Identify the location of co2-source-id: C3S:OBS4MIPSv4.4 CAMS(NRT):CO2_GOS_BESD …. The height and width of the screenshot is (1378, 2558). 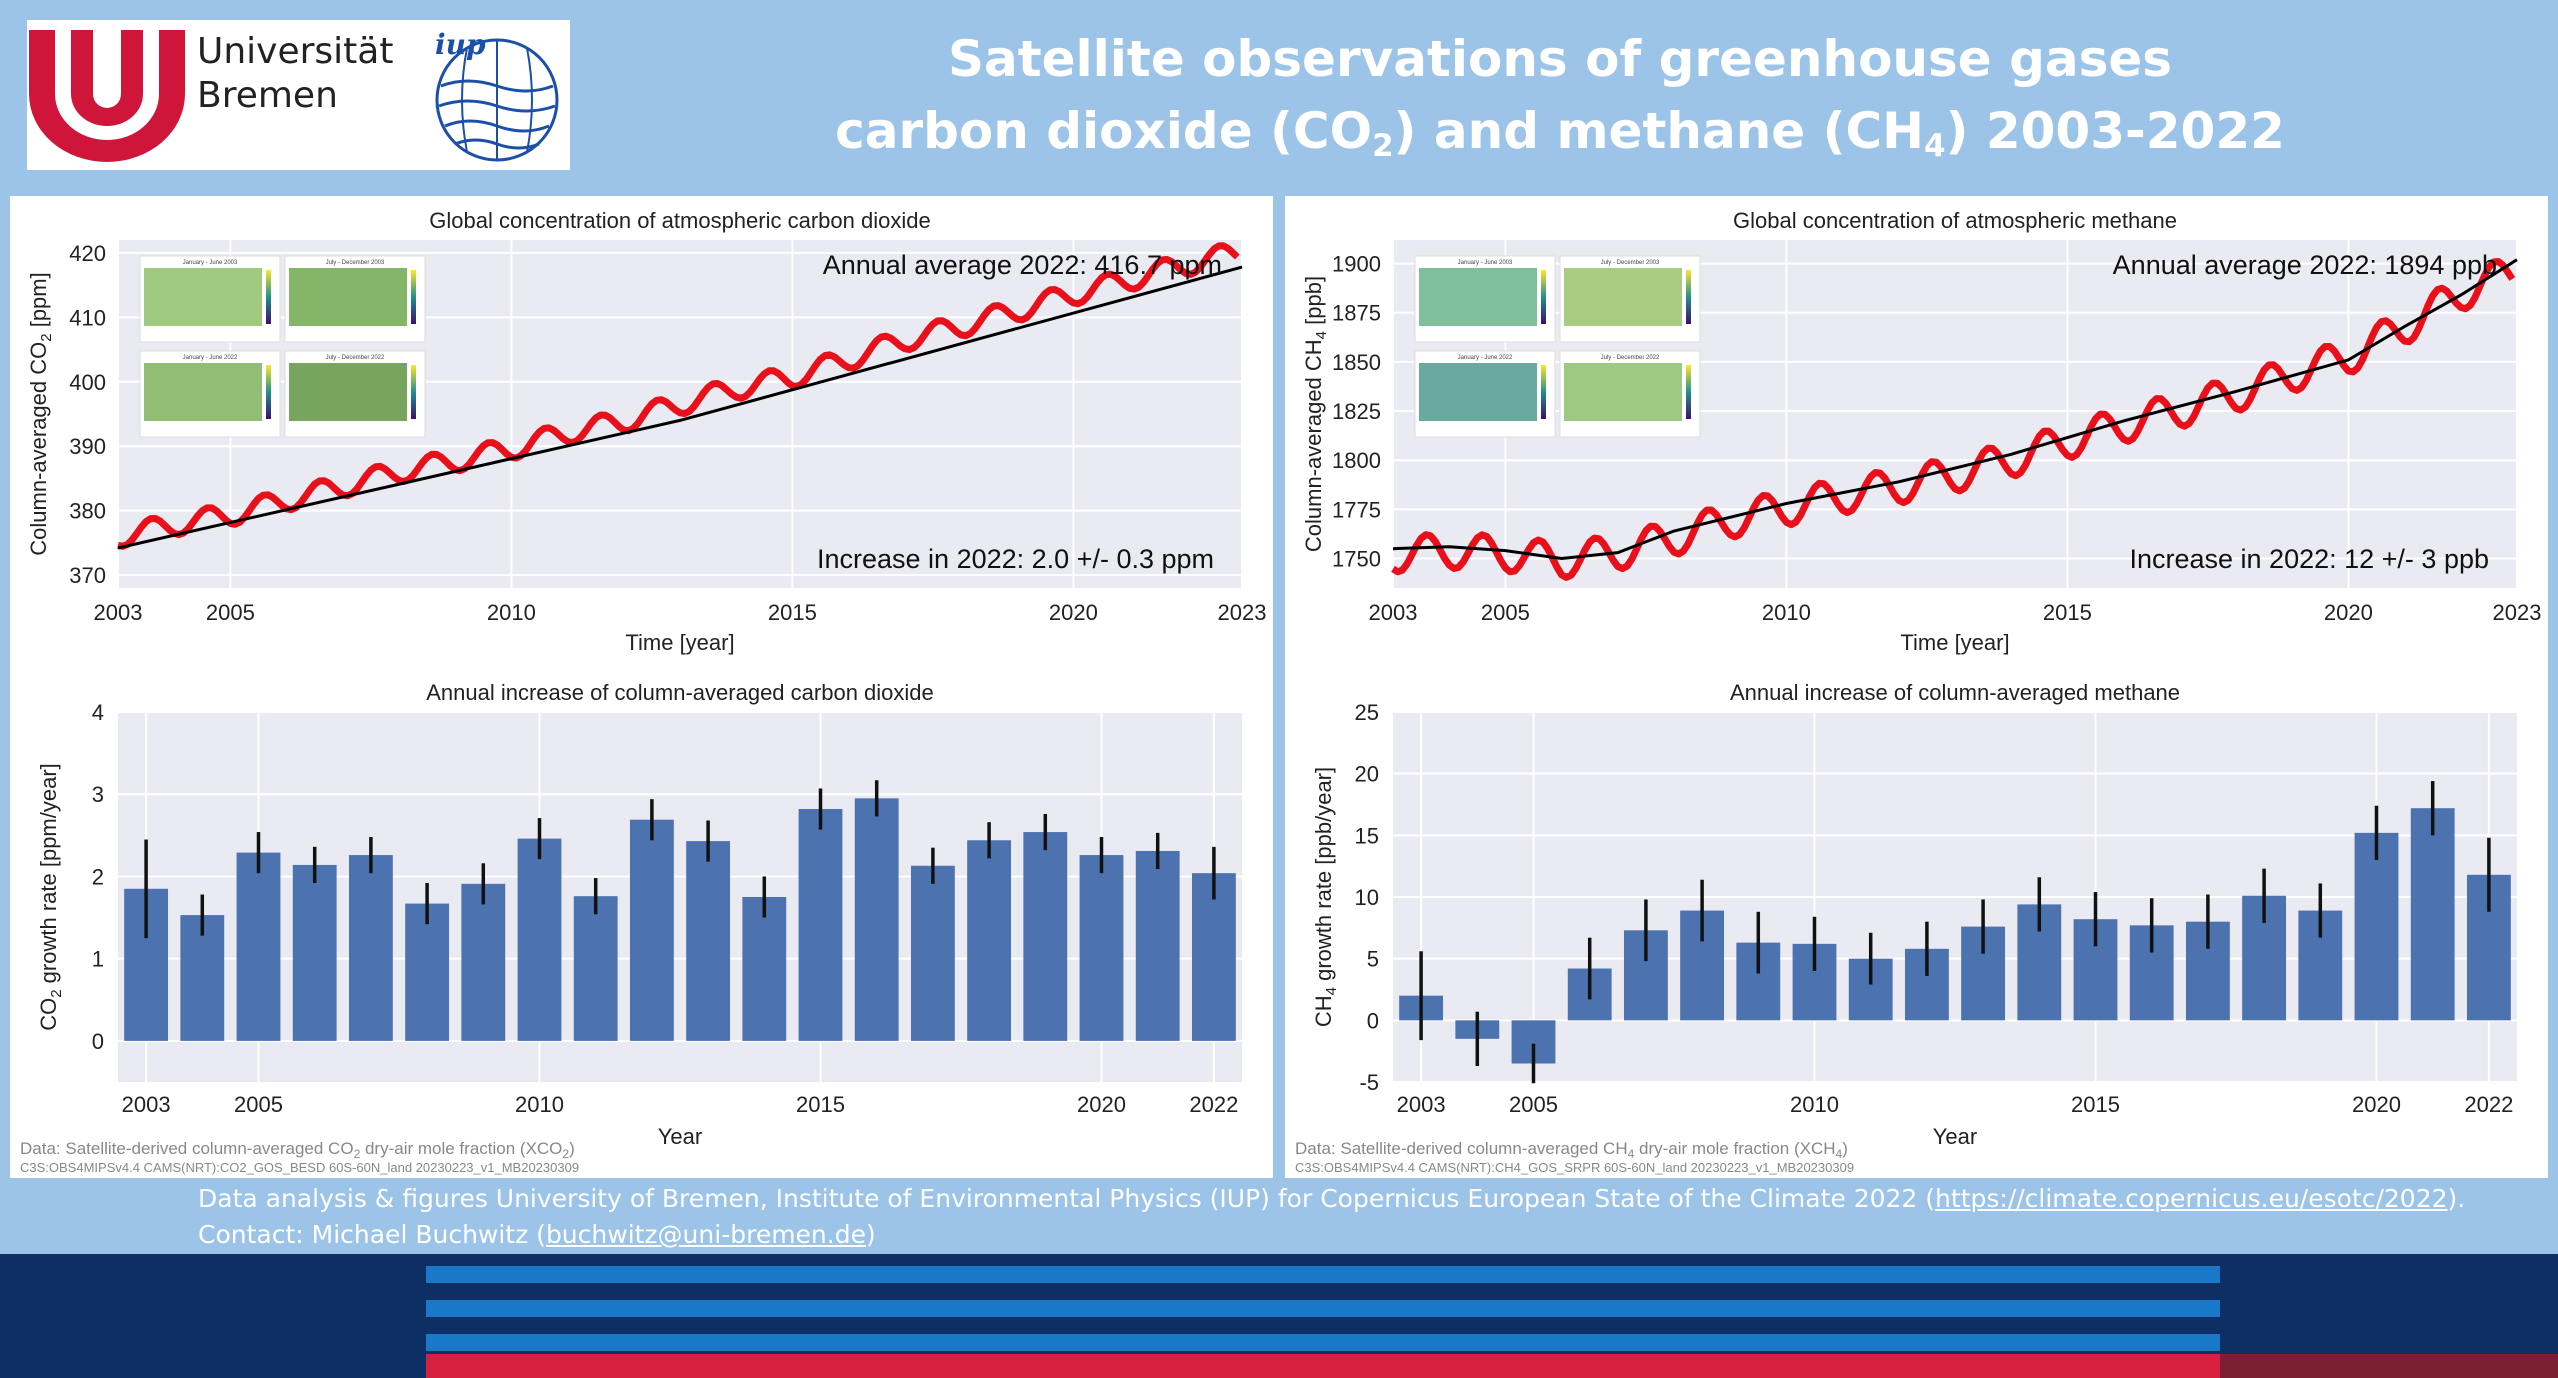
(299, 1167).